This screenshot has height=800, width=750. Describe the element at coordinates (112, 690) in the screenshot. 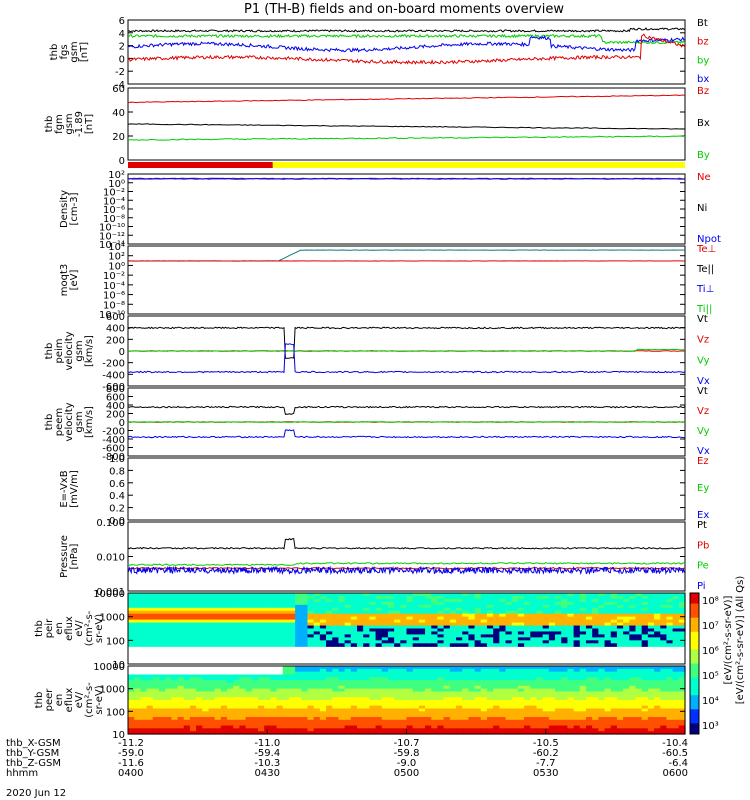

I see `ytick-label: 1000` at that location.